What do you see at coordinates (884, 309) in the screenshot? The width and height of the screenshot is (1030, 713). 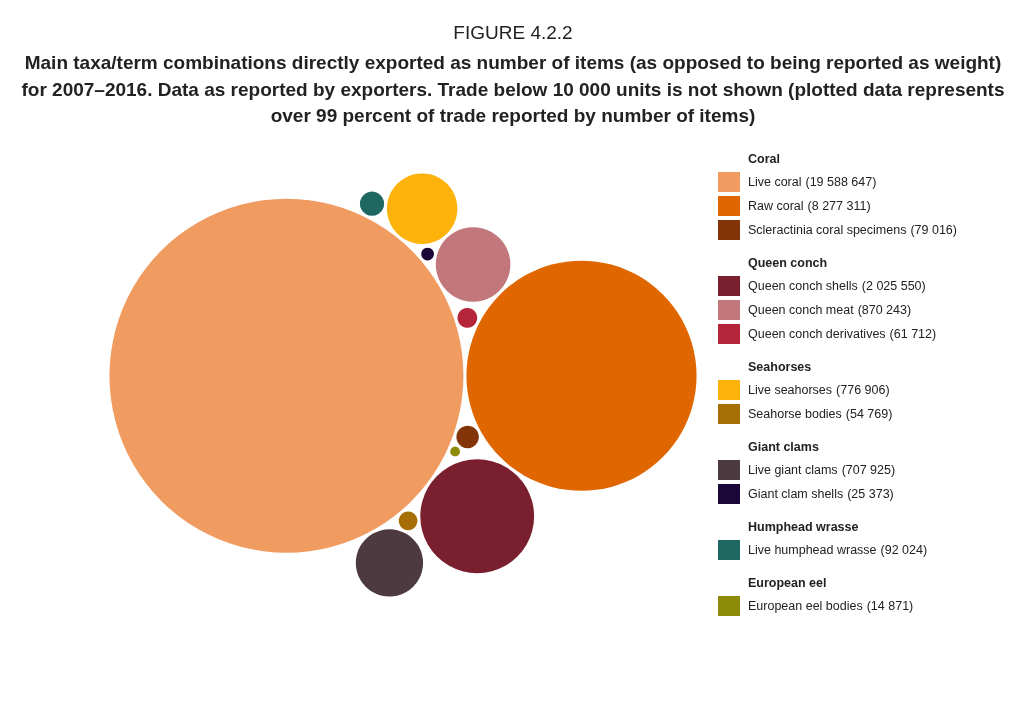 I see `data-label: (870 243)` at bounding box center [884, 309].